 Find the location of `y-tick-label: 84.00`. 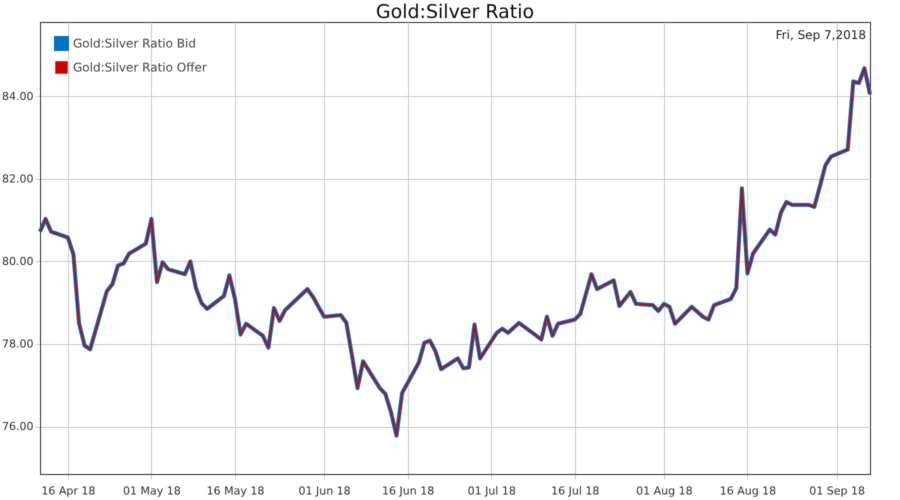

y-tick-label: 84.00 is located at coordinates (18, 96).